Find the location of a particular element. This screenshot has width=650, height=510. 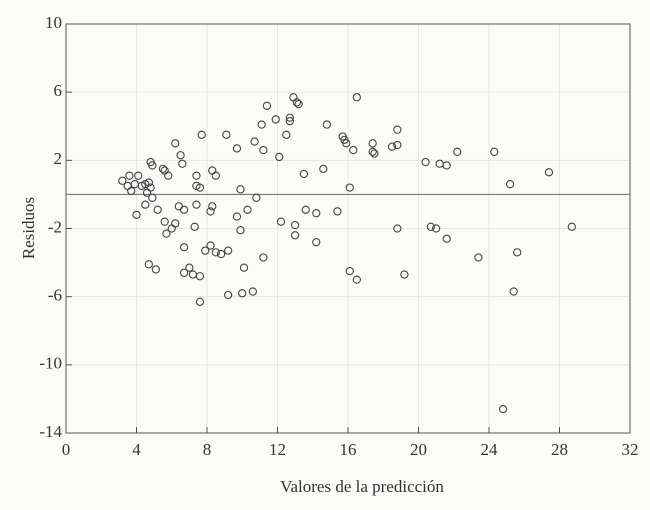

y-tick-label: -14 is located at coordinates (50, 431).